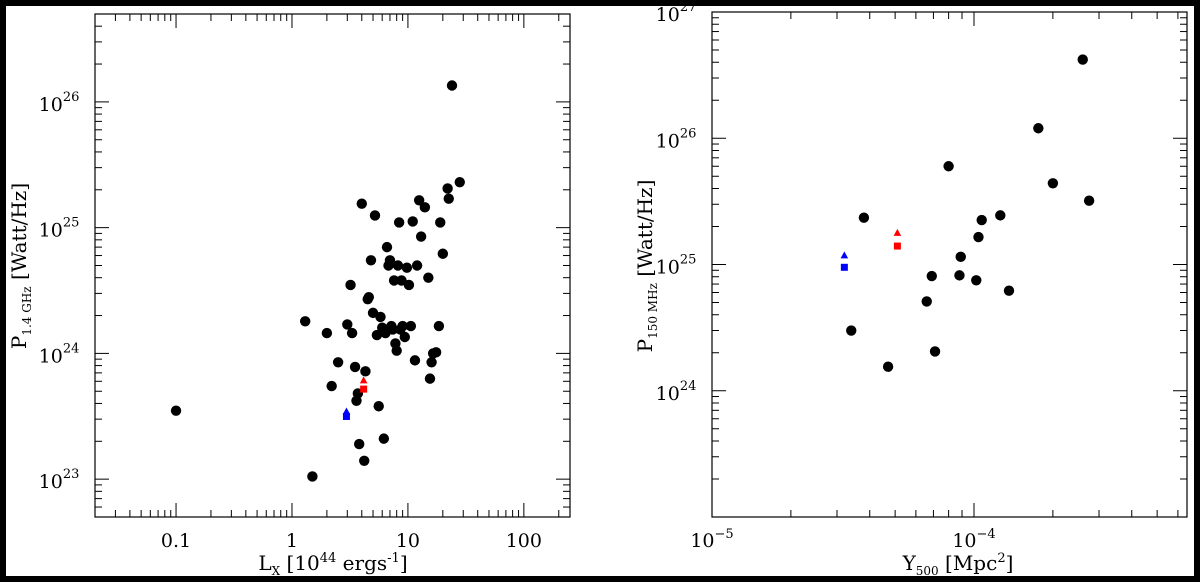 The height and width of the screenshot is (582, 1200). Describe the element at coordinates (20, 266) in the screenshot. I see `left-y-axis-label: P1.4 GHz [Watt/Hz]` at that location.